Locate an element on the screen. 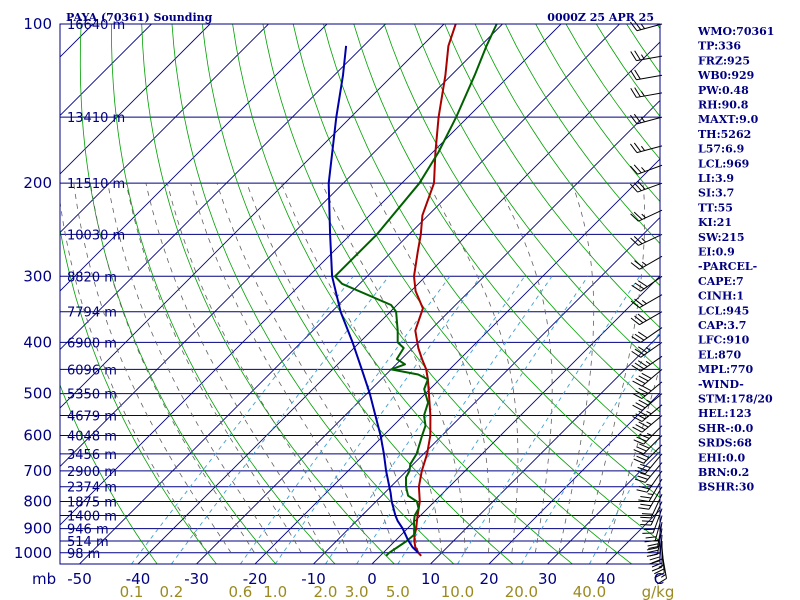 The image size is (800, 600). index-entry: LI:3.9 is located at coordinates (716, 178).